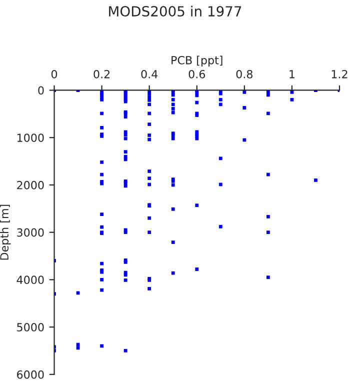 The height and width of the screenshot is (384, 350). What do you see at coordinates (197, 74) in the screenshot?
I see `x-tick-label: 0.6` at bounding box center [197, 74].